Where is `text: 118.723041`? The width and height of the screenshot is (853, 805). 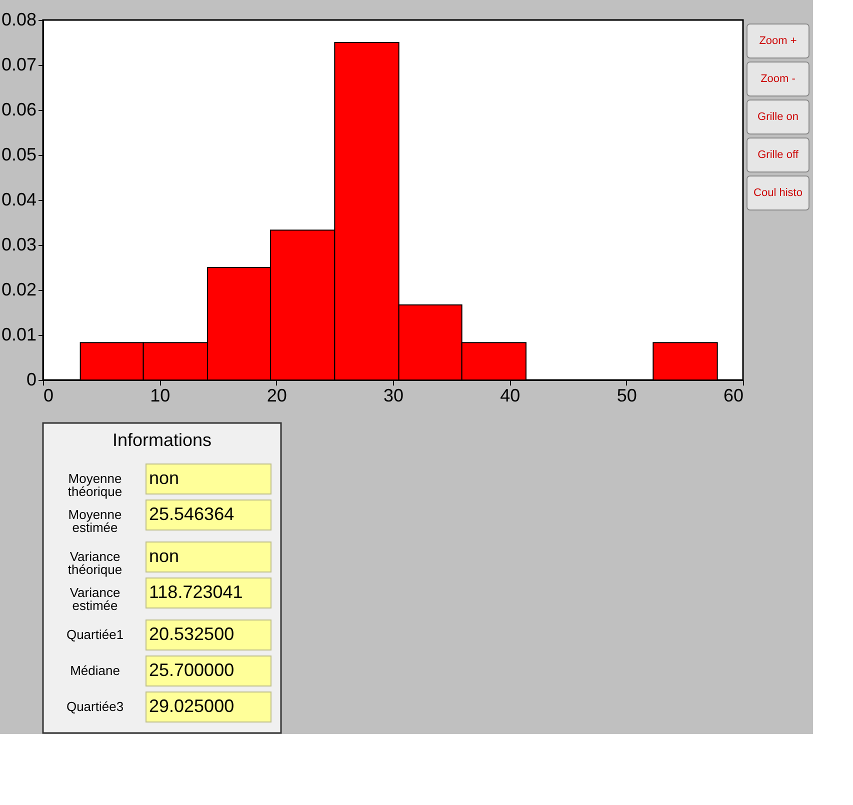 text: 118.723041 is located at coordinates (196, 592).